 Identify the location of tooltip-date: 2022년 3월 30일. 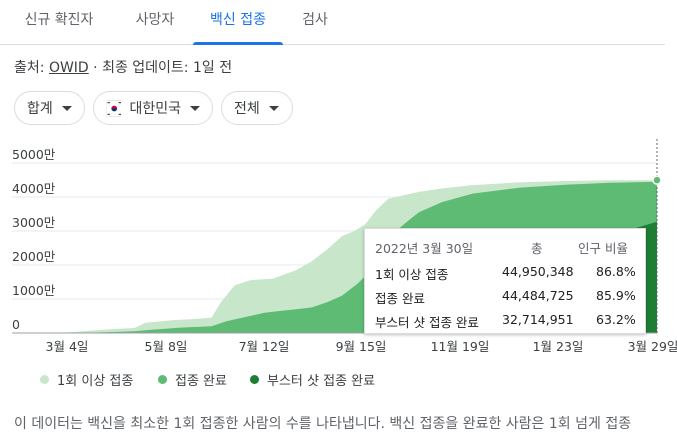
(424, 248).